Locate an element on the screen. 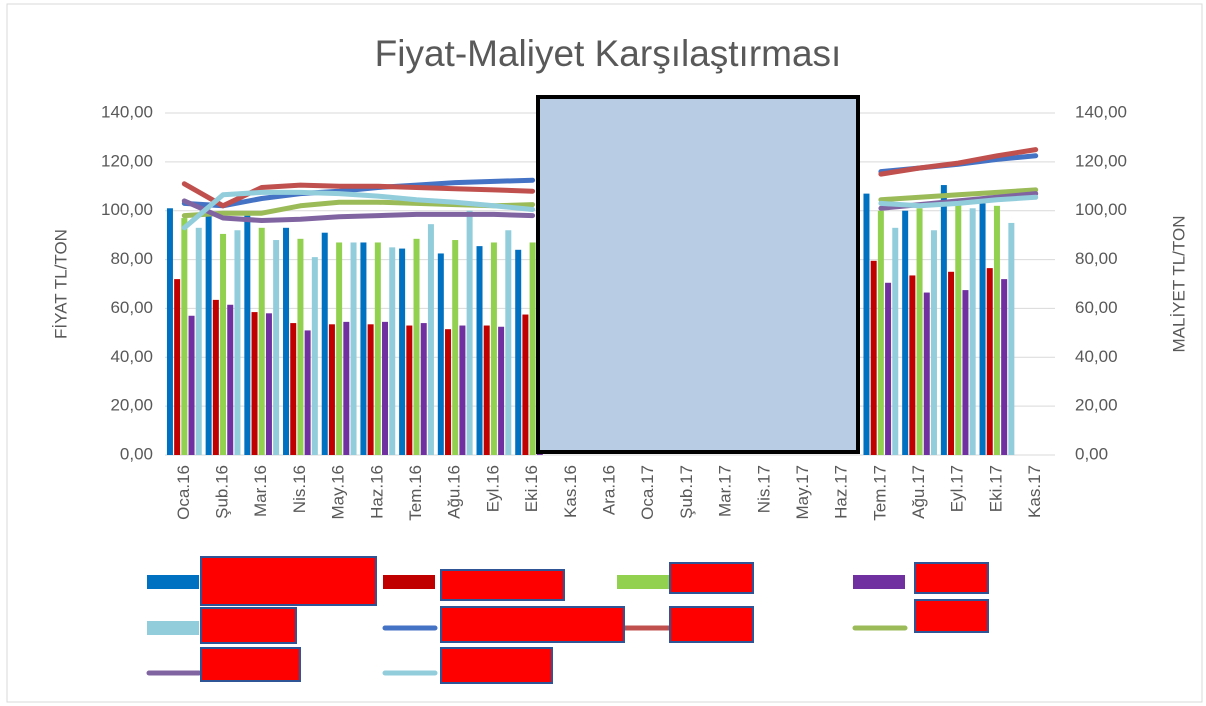  x-tick-label: Kas.16 is located at coordinates (570, 491).